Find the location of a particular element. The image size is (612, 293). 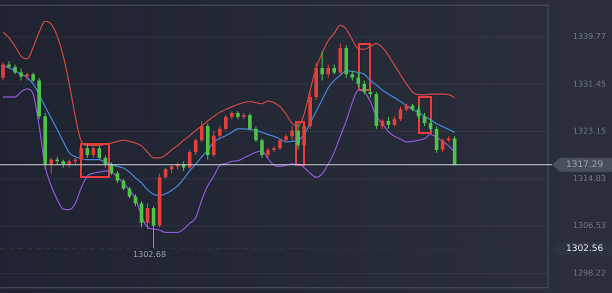

y-tick-label: 1306.53 is located at coordinates (589, 225).